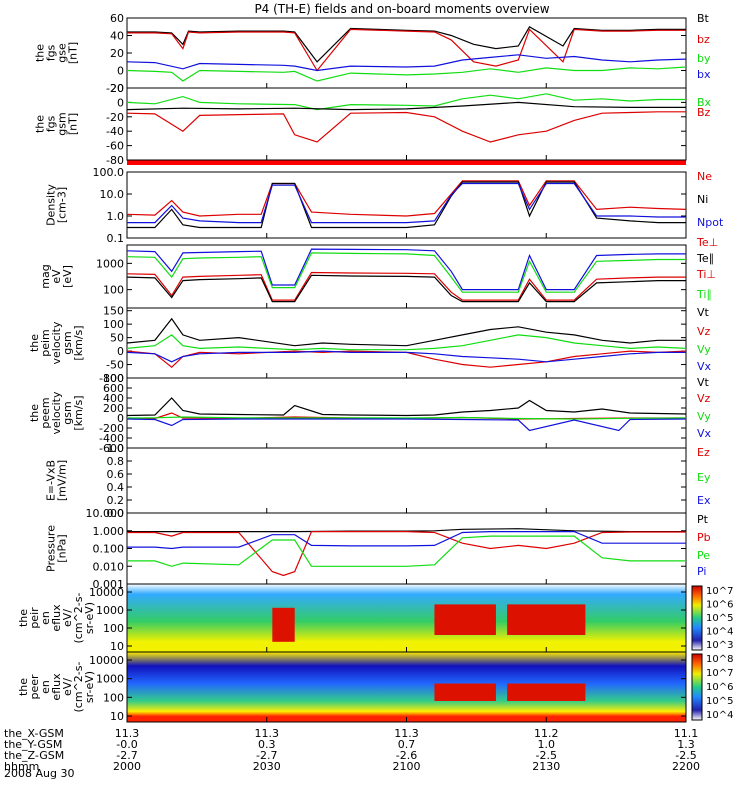 This screenshot has width=750, height=800. I want to click on legend-label: Pe, so click(703, 555).